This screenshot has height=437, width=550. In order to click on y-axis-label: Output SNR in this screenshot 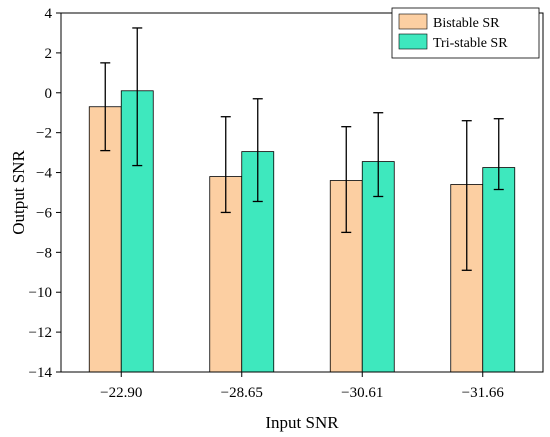, I will do `click(18, 192)`.